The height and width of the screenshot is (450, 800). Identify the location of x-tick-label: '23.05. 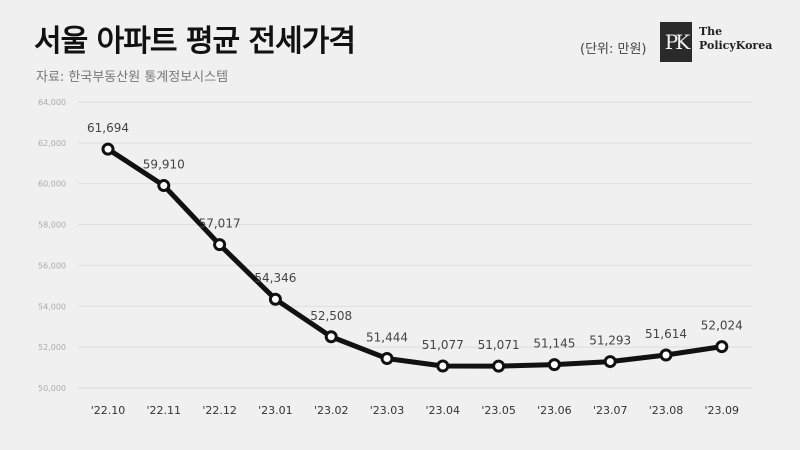
(498, 410).